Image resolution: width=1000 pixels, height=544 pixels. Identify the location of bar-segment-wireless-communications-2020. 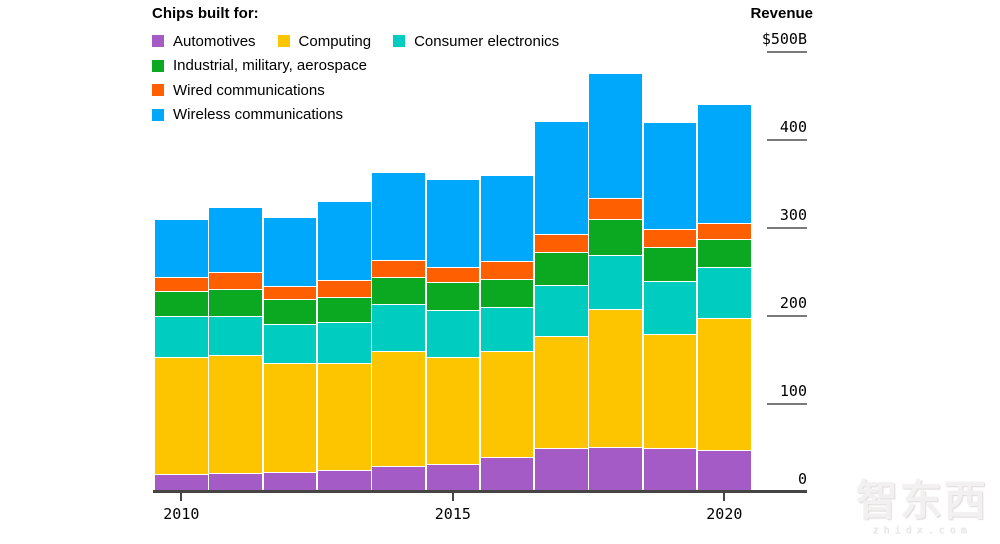
(724, 163).